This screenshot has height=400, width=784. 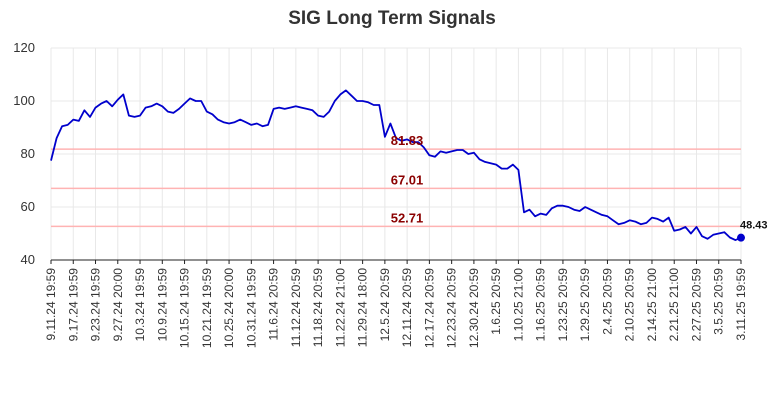 What do you see at coordinates (630, 305) in the screenshot?
I see `x-tick-label: 2.10.25 20:59` at bounding box center [630, 305].